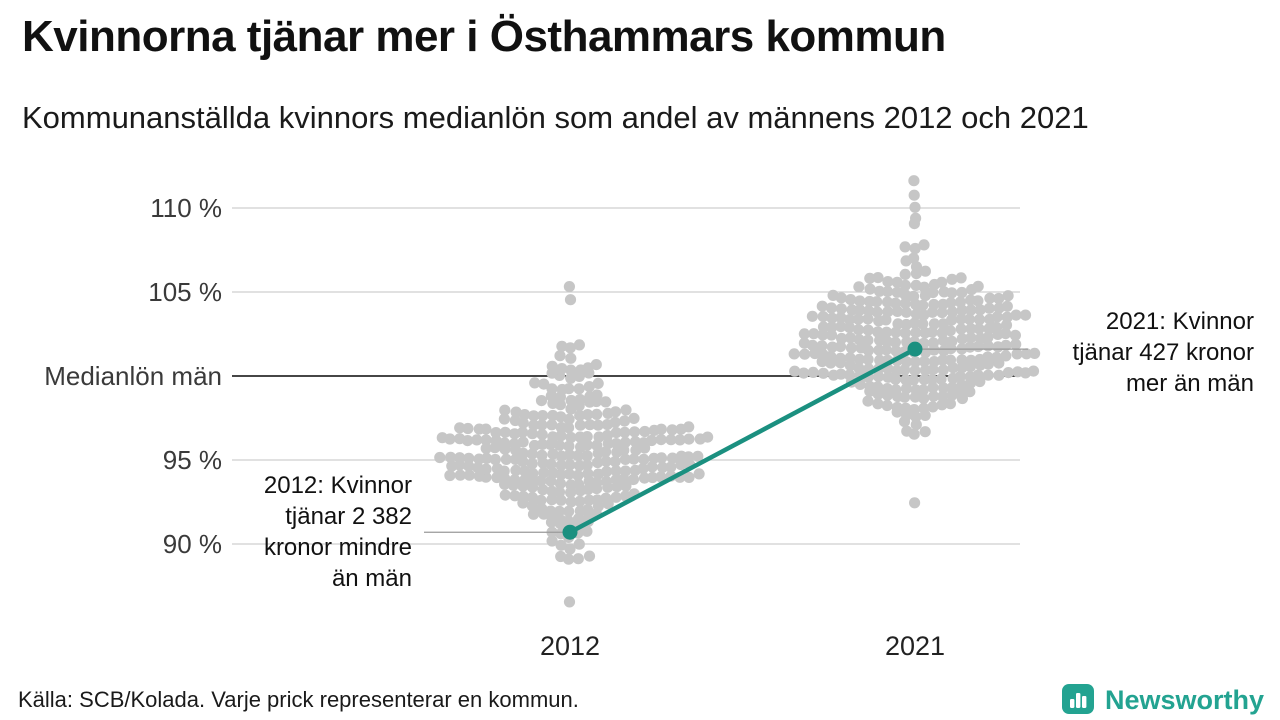  What do you see at coordinates (742, 441) in the screenshot?
I see `highlight-trend-line` at bounding box center [742, 441].